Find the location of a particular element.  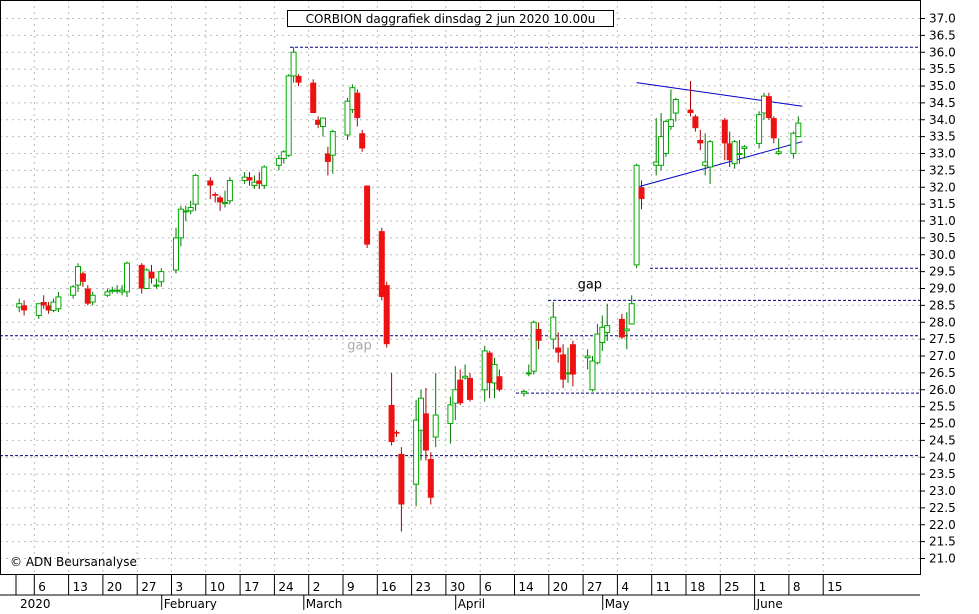

x-tick-label: 25 is located at coordinates (731, 587).